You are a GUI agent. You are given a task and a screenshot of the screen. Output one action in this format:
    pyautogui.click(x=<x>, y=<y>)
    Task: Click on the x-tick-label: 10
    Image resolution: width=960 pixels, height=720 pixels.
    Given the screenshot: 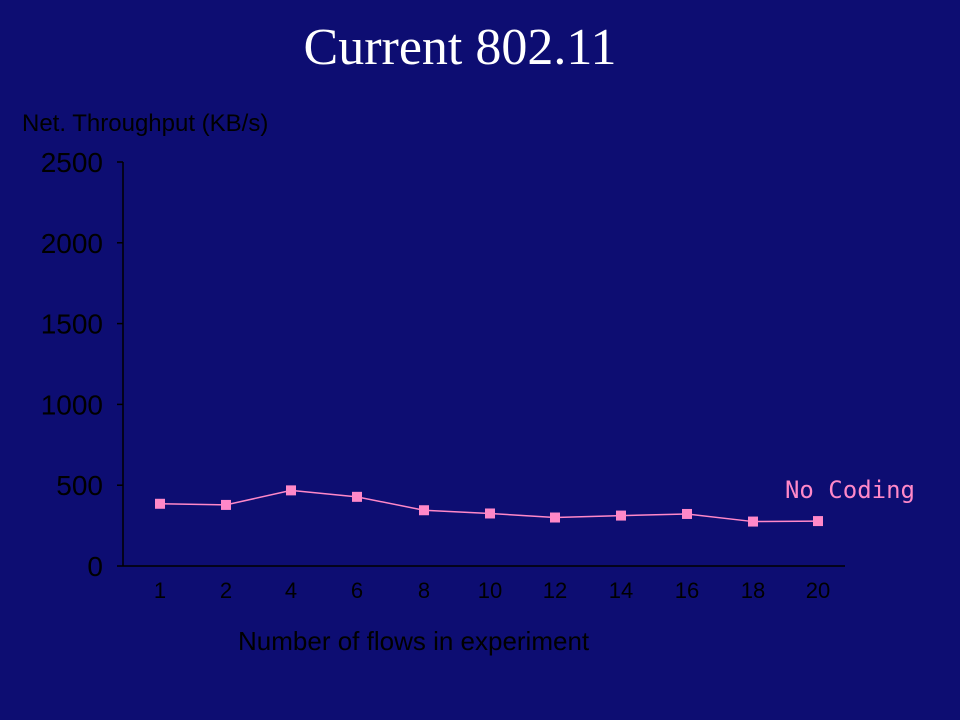 What is the action you would take?
    pyautogui.click(x=490, y=590)
    